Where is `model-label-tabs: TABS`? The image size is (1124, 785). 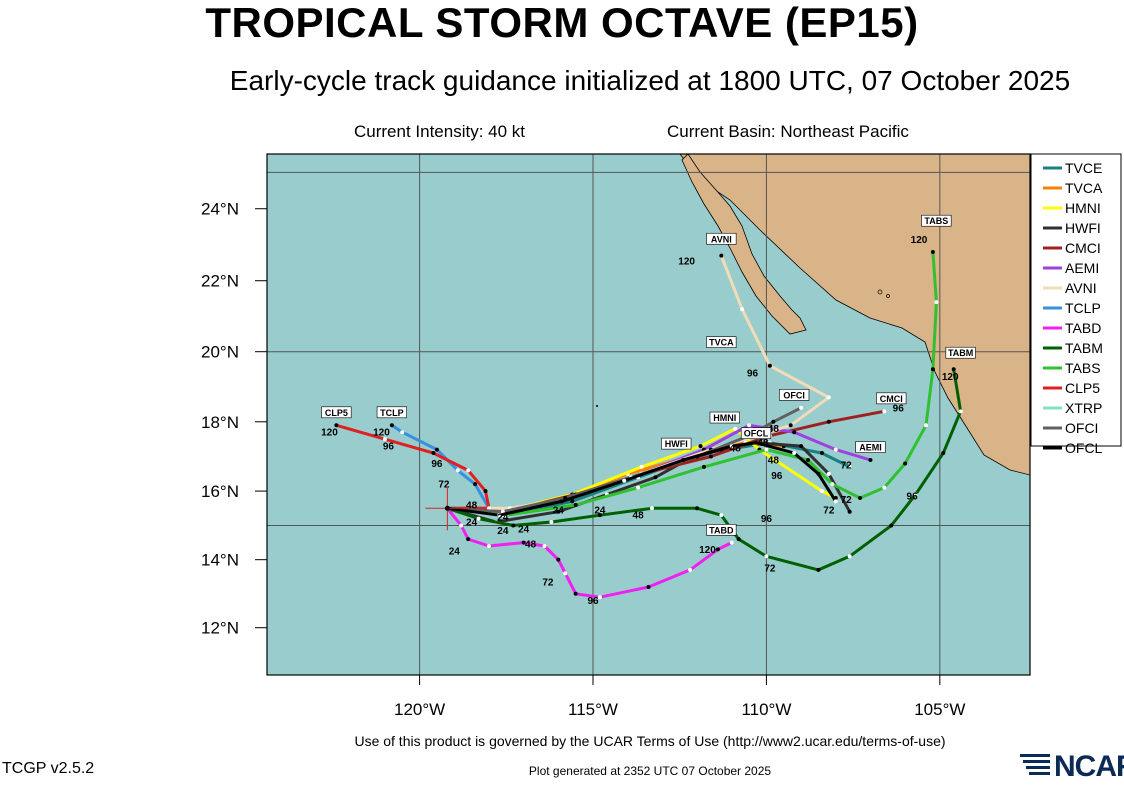 model-label-tabs: TABS is located at coordinates (936, 221).